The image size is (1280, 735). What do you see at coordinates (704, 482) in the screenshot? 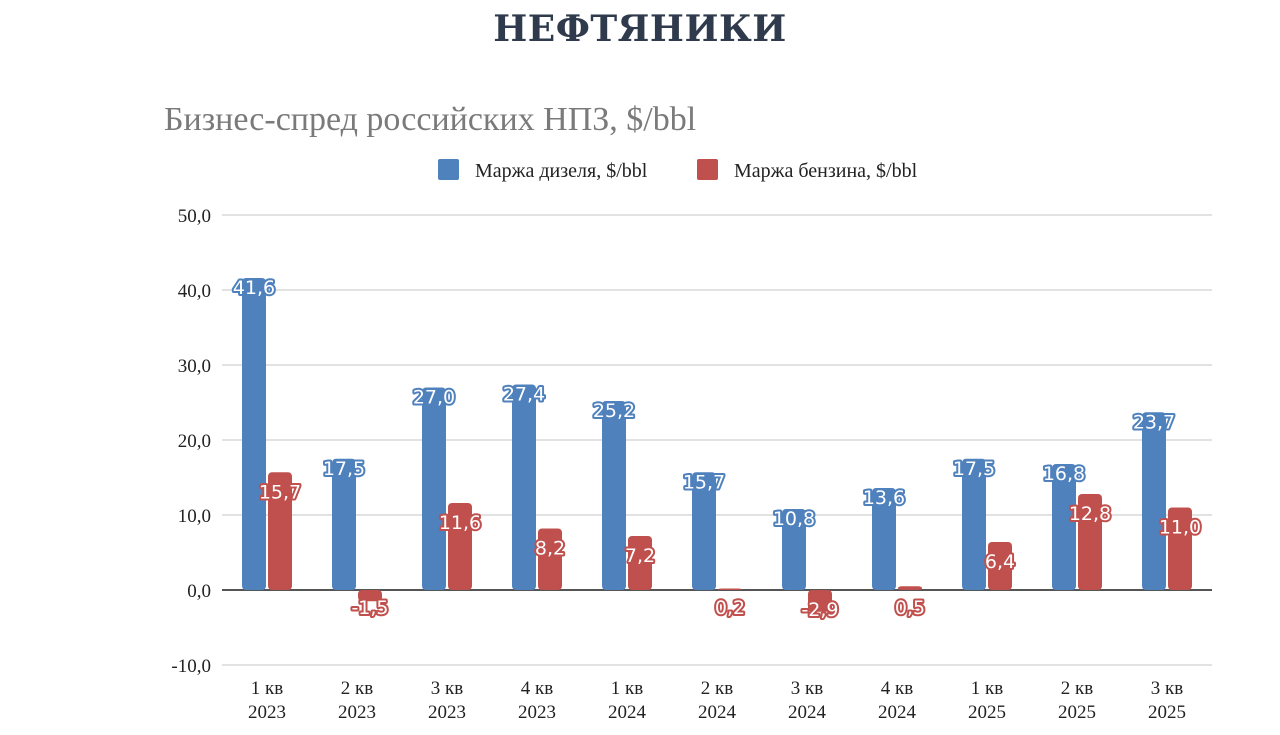
I see `label-diesel-6: 15,7` at bounding box center [704, 482].